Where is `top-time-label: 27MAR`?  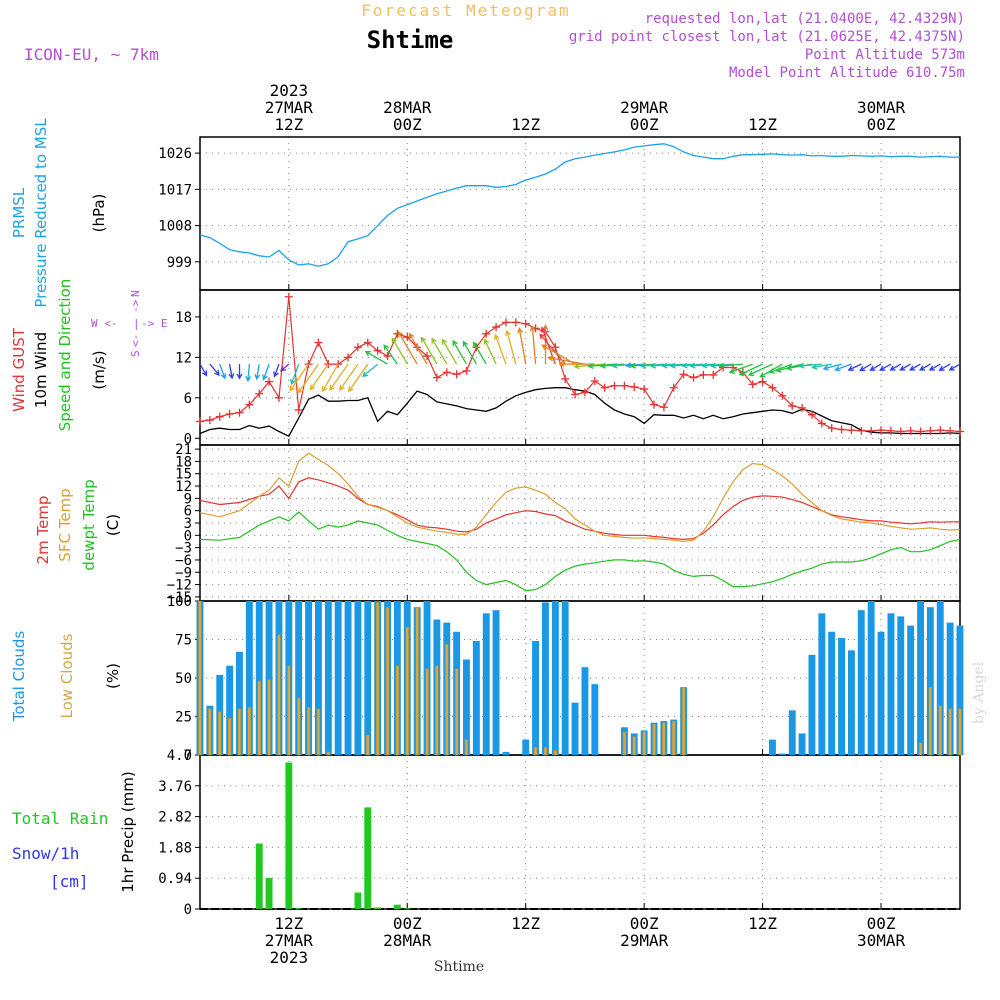 top-time-label: 27MAR is located at coordinates (289, 107).